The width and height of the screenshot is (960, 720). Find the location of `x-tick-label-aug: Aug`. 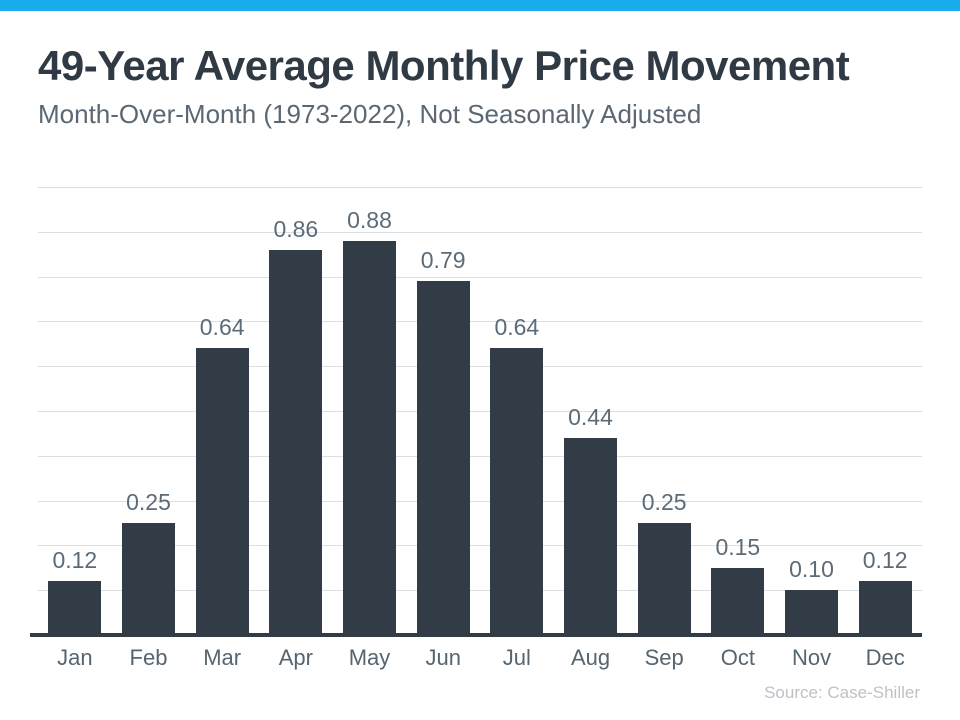

x-tick-label-aug: Aug is located at coordinates (590, 657).